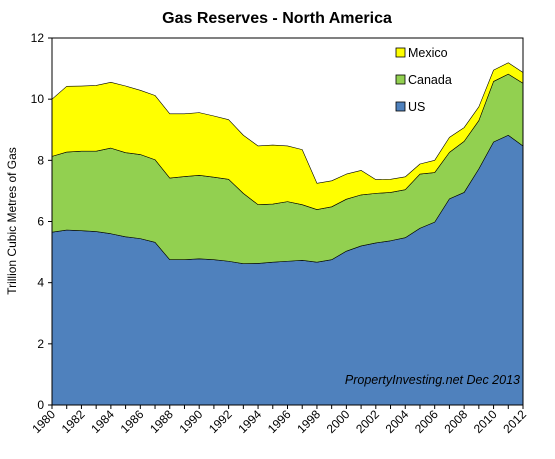  Describe the element at coordinates (277, 18) in the screenshot. I see `chart-title: Gas Reserves - North America` at that location.